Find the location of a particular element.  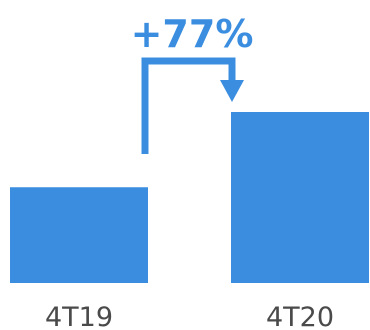

bar-4t19 is located at coordinates (79, 235).